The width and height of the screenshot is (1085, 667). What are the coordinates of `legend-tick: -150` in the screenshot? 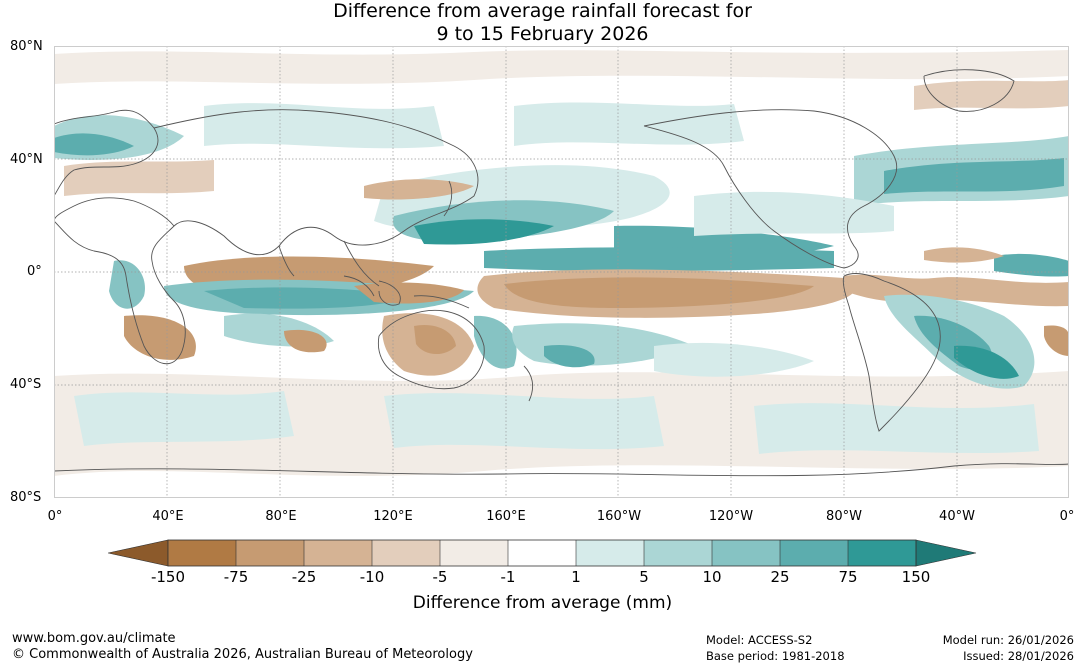 It's located at (168, 577).